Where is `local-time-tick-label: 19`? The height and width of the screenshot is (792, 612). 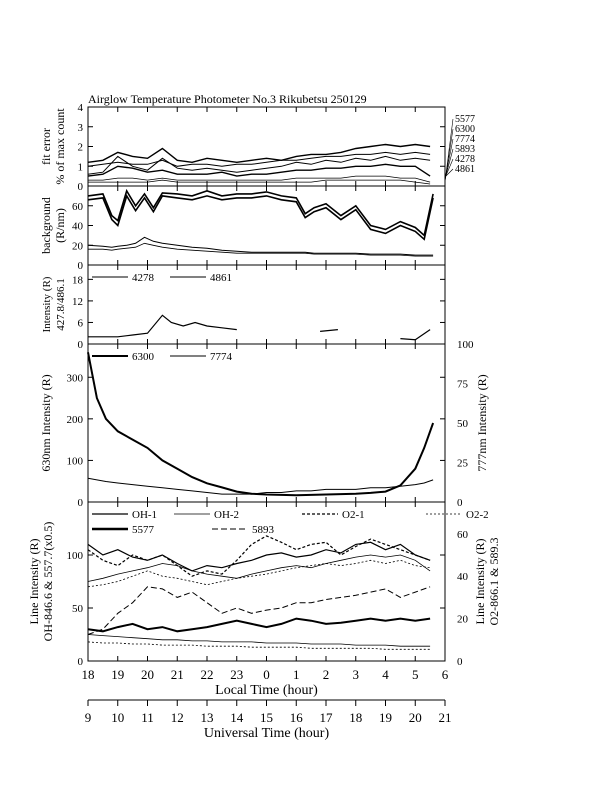 local-time-tick-label: 19 is located at coordinates (117, 674).